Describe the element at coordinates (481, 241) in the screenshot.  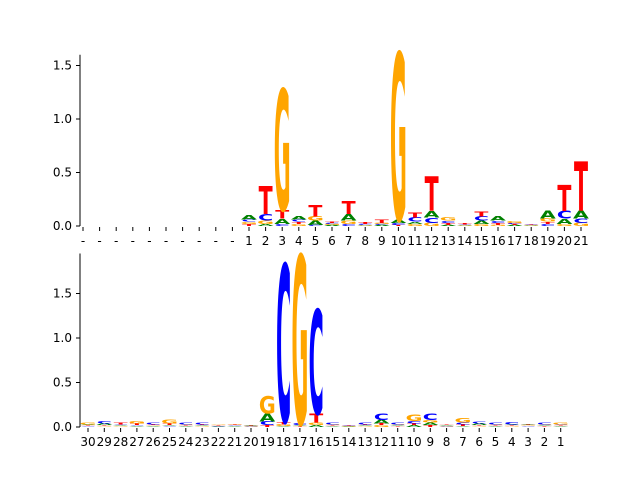
I see `x-tick-label: 15` at that location.